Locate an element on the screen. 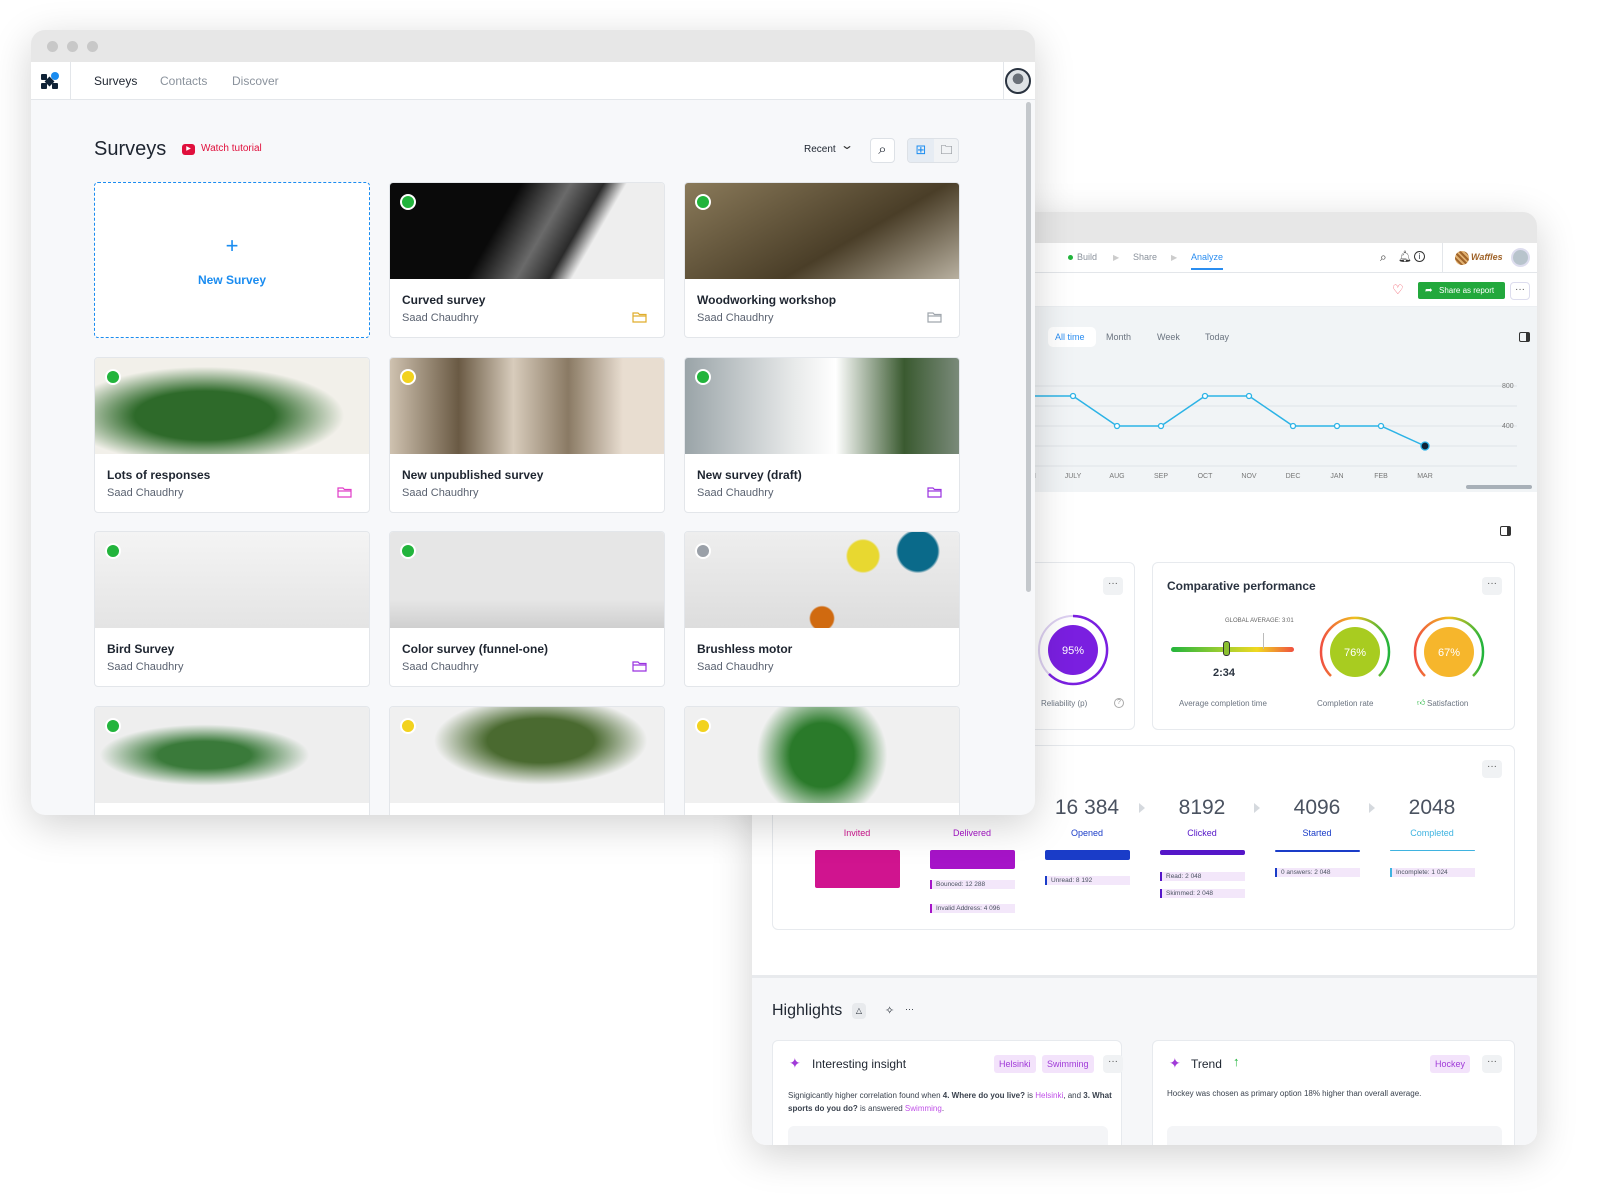 Image resolution: width=1600 pixels, height=1200 pixels. nav-surveys: Surveys is located at coordinates (116, 81).